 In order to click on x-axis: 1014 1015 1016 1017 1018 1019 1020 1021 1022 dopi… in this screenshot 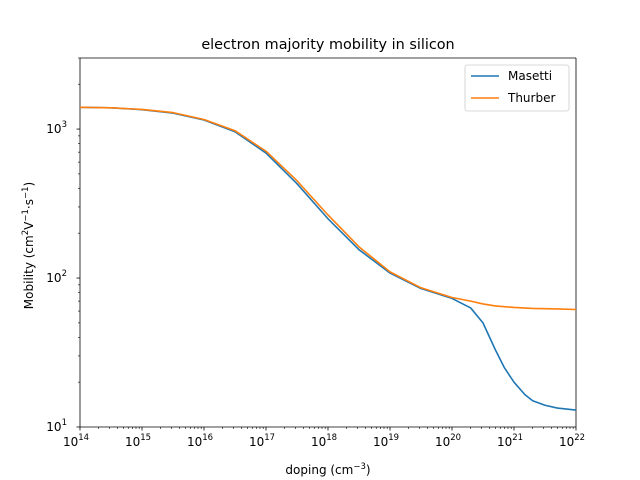, I will do `click(324, 452)`.